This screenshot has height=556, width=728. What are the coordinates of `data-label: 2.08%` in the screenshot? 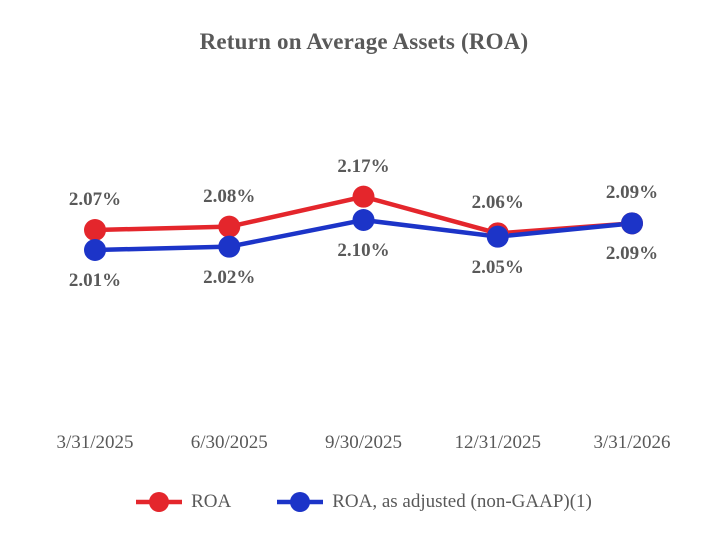 It's located at (229, 196).